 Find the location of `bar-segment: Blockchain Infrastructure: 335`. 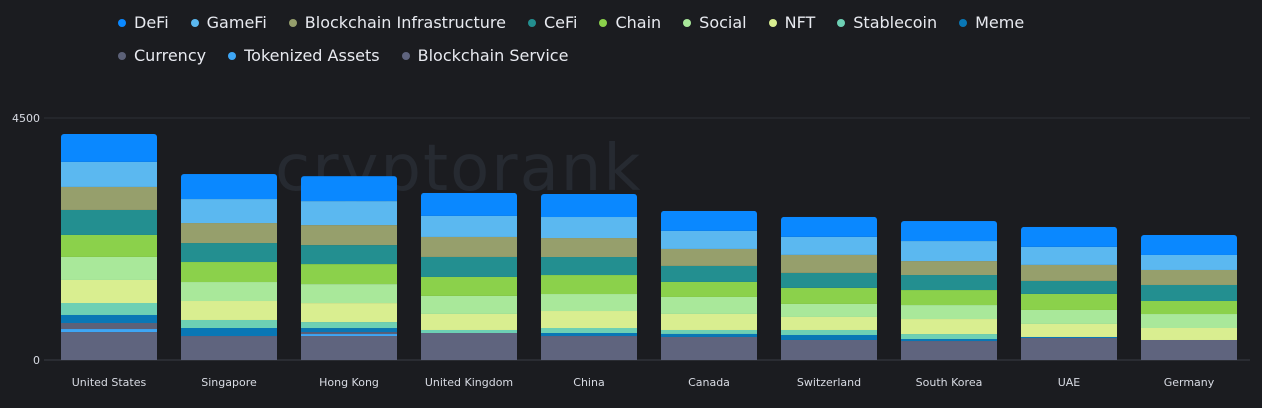

bar-segment: Blockchain Infrastructure: 335 is located at coordinates (829, 263).